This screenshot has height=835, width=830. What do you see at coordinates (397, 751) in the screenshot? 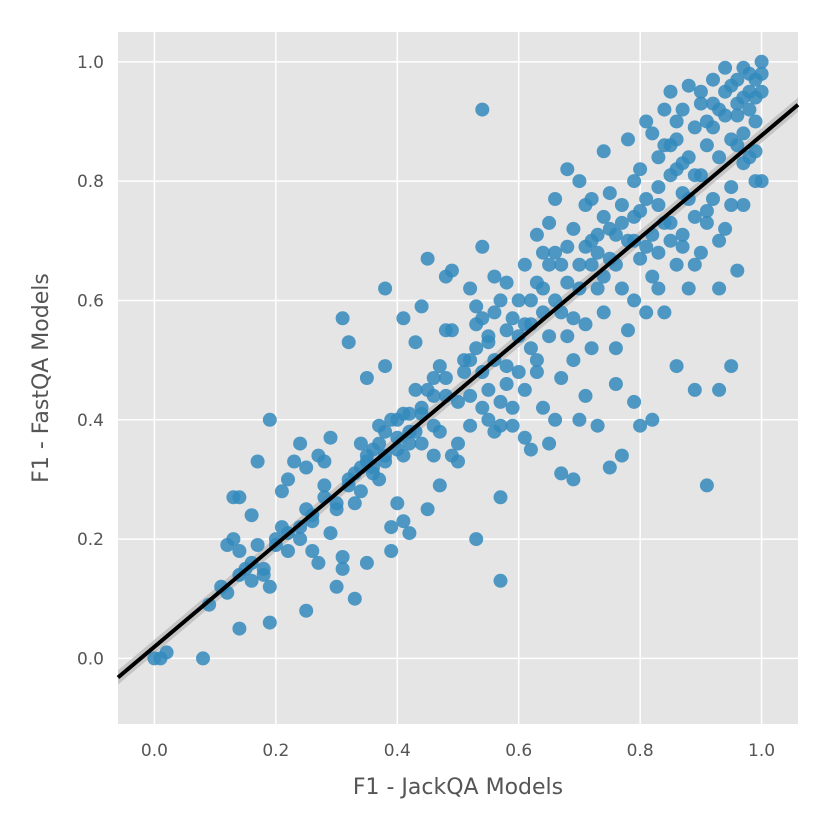
I see `x-tick-label: 0.4` at bounding box center [397, 751].